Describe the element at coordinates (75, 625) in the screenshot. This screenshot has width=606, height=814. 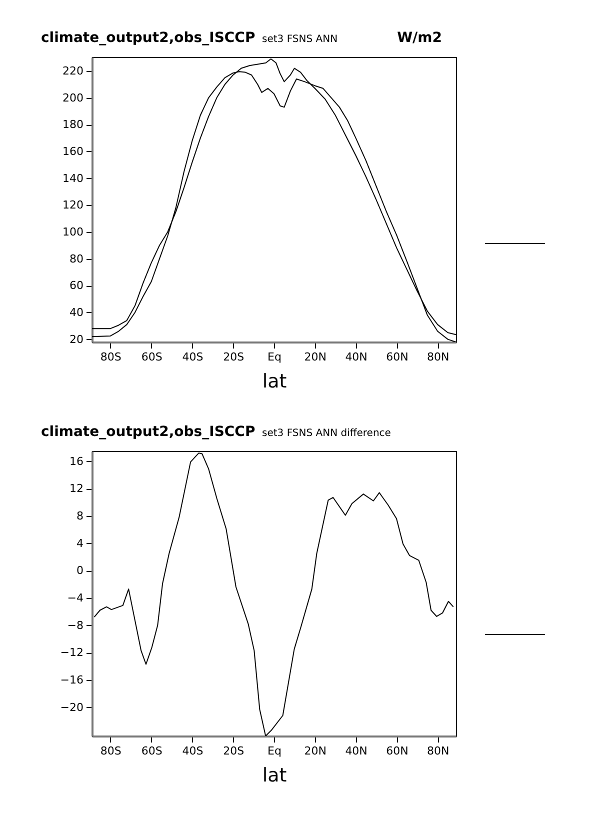
I see `y-tick-label: −8` at that location.